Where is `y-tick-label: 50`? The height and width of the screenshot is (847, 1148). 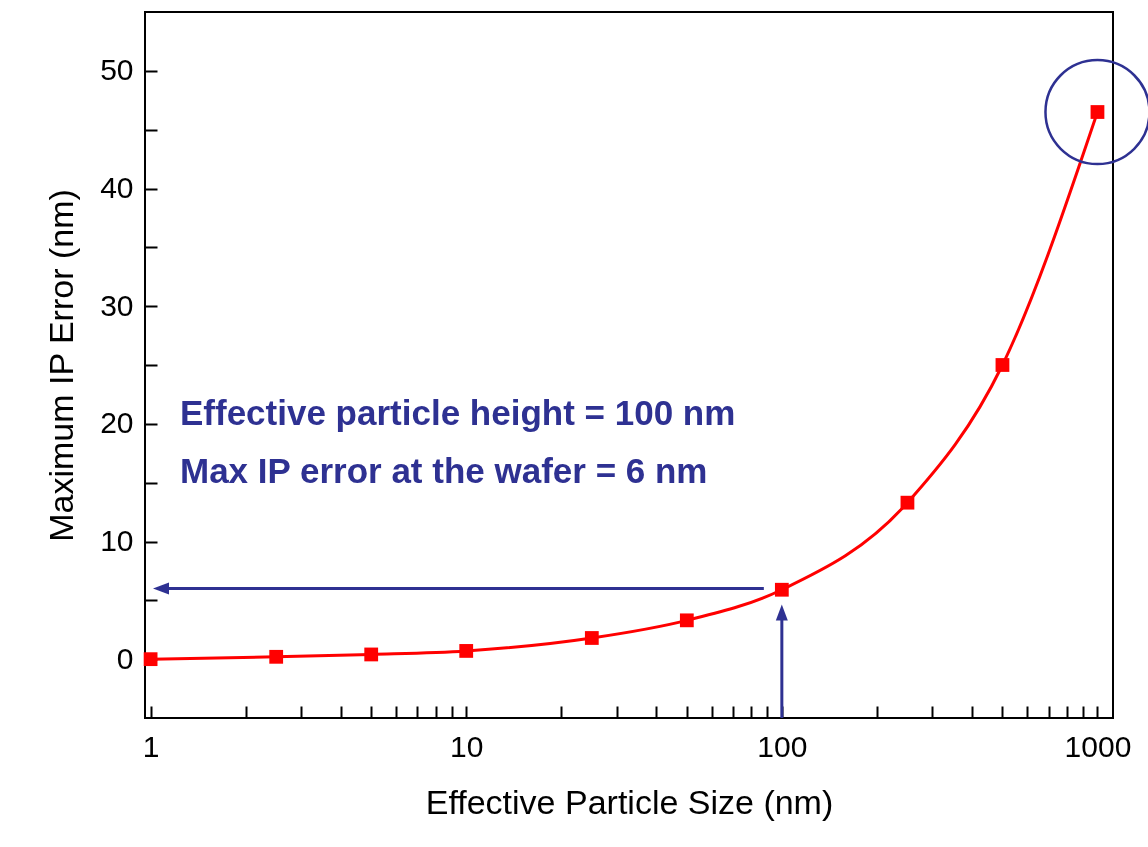
y-tick-label: 50 is located at coordinates (117, 70).